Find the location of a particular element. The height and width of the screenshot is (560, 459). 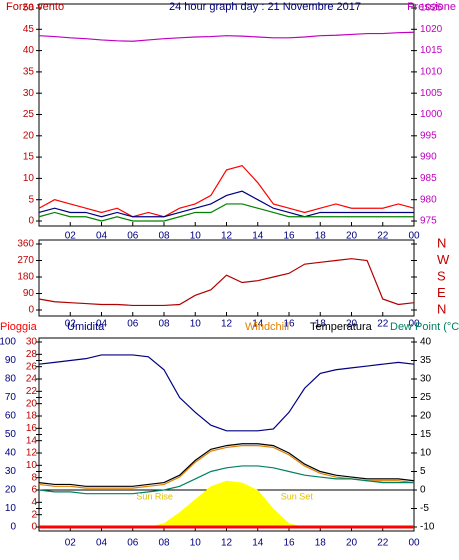

y2-tick-label: 1010 is located at coordinates (431, 72).